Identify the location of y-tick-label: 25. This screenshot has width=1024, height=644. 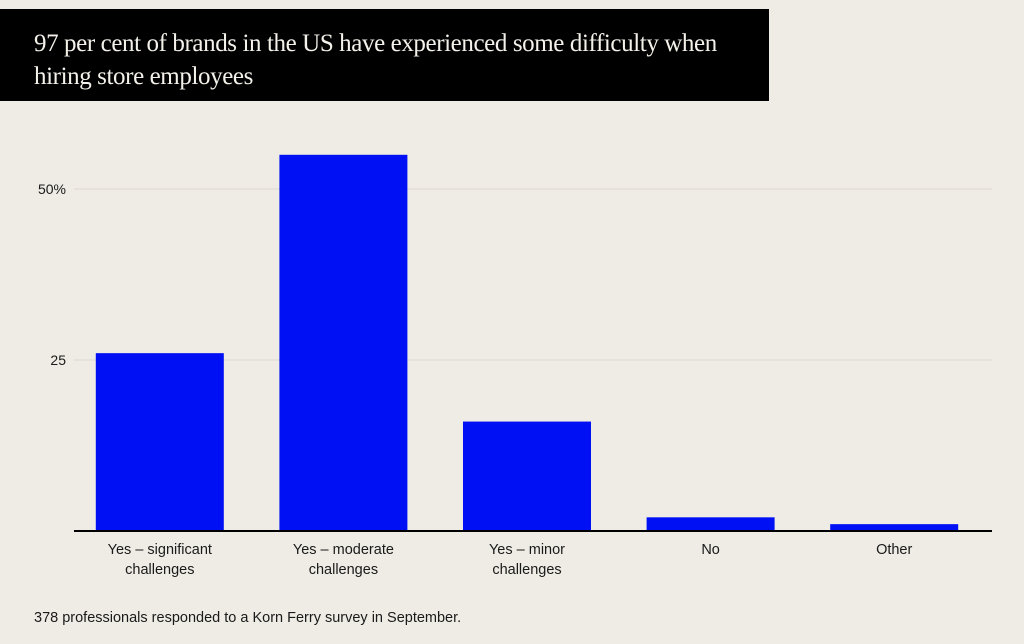
(58, 360).